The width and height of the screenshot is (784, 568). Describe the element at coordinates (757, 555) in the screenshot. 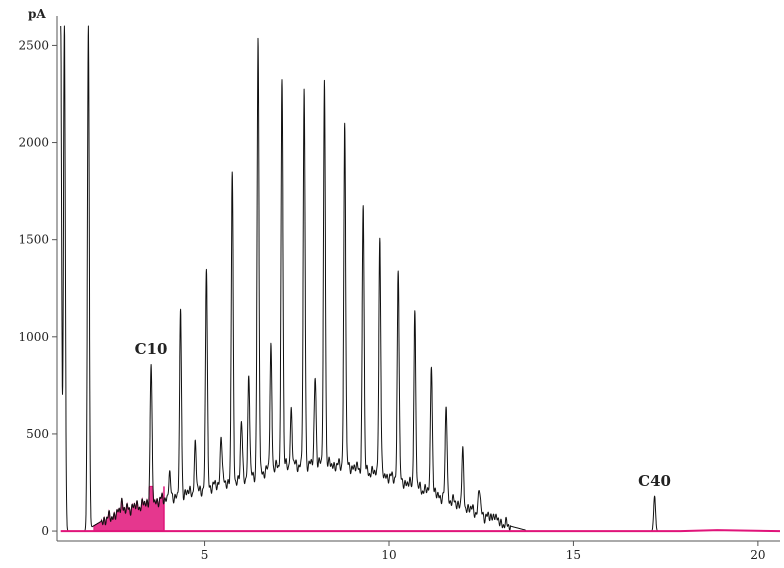

I see `x-tick-label: 20` at that location.